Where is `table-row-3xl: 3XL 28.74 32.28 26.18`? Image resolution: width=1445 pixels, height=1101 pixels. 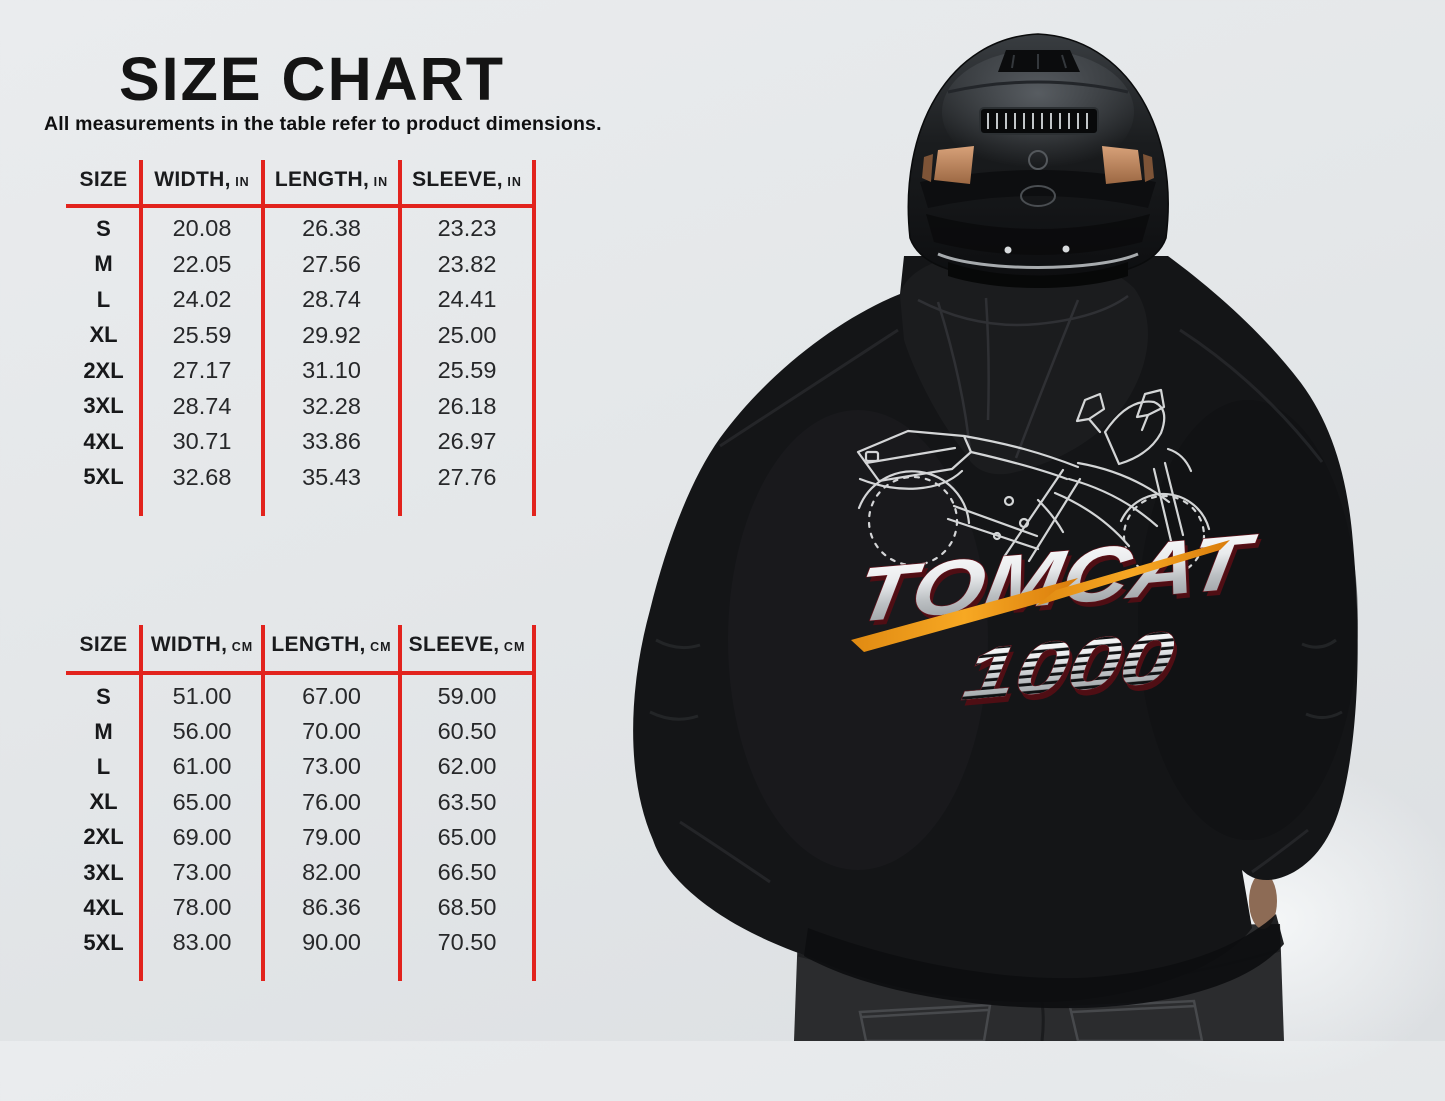 table-row-3xl: 3XL 28.74 32.28 26.18 is located at coordinates (300, 407).